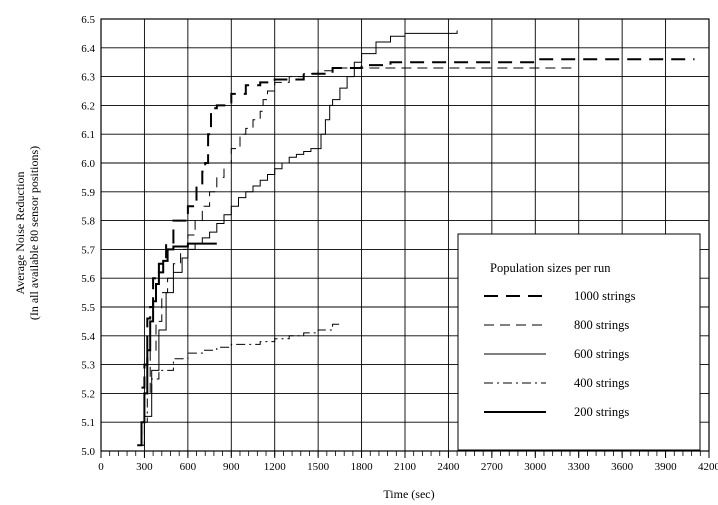 This screenshot has width=718, height=505. What do you see at coordinates (88, 222) in the screenshot?
I see `y-tick-label: 5.8` at bounding box center [88, 222].